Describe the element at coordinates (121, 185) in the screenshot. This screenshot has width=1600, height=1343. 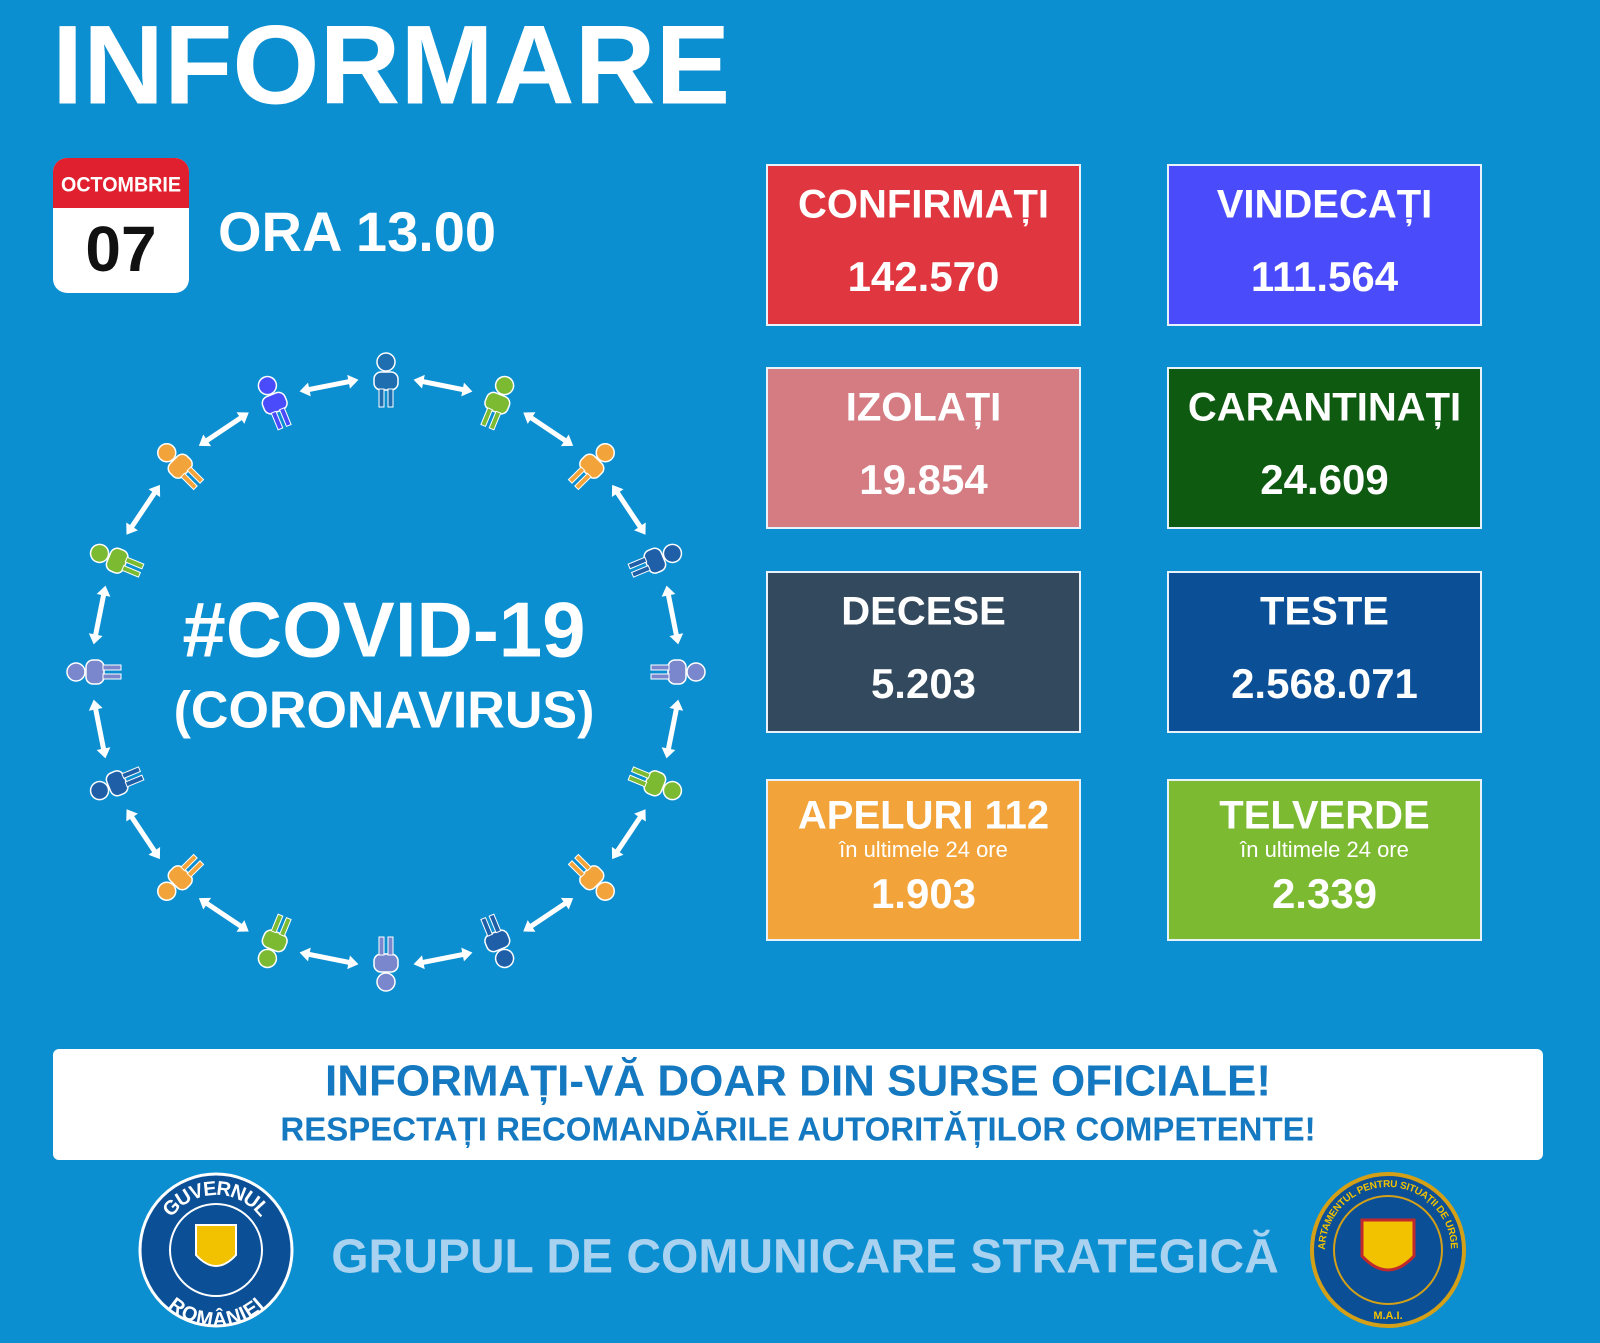
I see `calendar-month: OCTOMBRIE` at that location.